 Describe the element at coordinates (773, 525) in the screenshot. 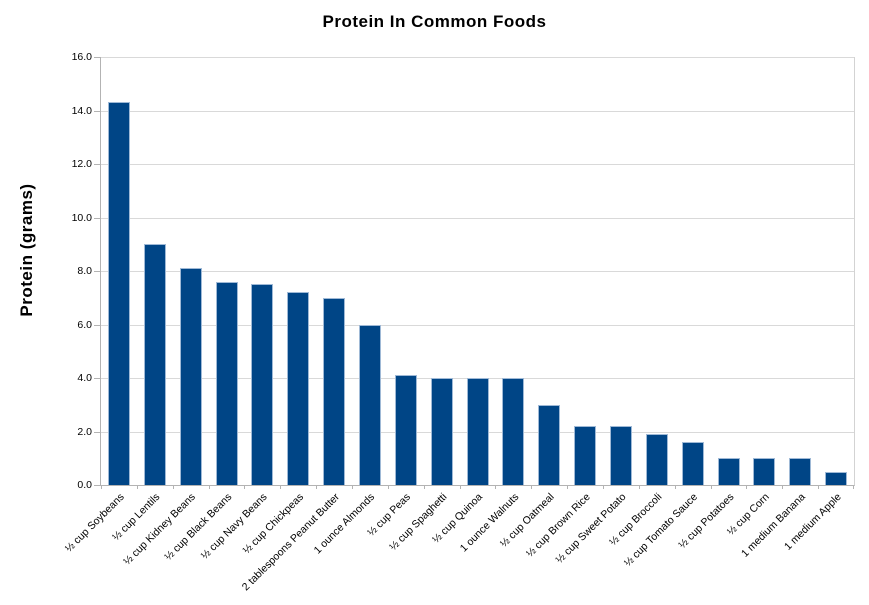

I see `x-category-label-text: 1 medium Banana` at that location.